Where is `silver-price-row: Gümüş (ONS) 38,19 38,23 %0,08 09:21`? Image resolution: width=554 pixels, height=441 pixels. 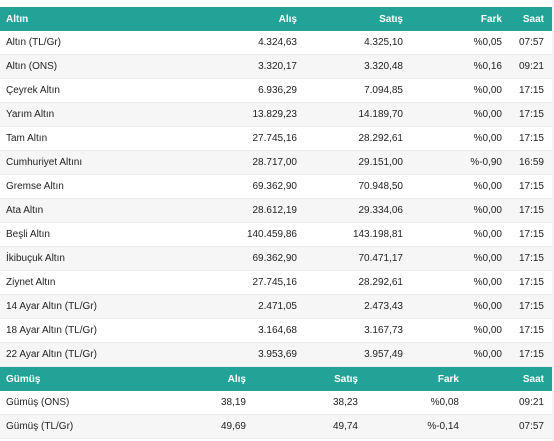
silver-price-row: Gümüş (ONS) 38,19 38,23 %0,08 09:21 is located at coordinates (276, 403).